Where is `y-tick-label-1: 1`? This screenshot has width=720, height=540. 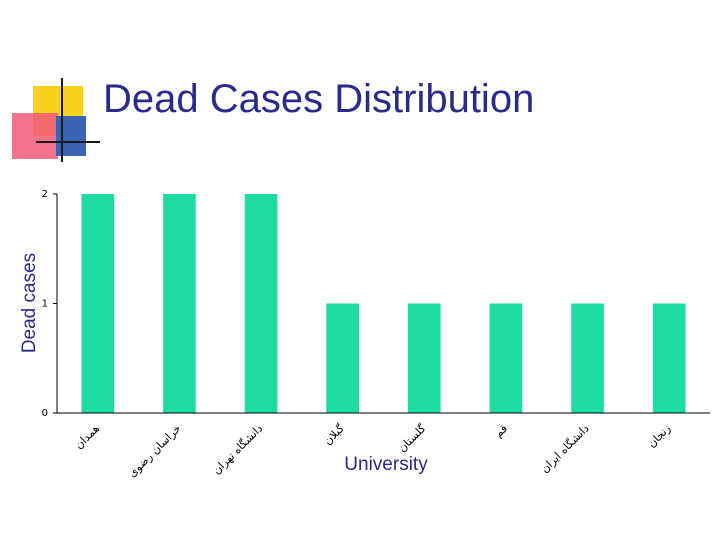 y-tick-label-1: 1 is located at coordinates (45, 304).